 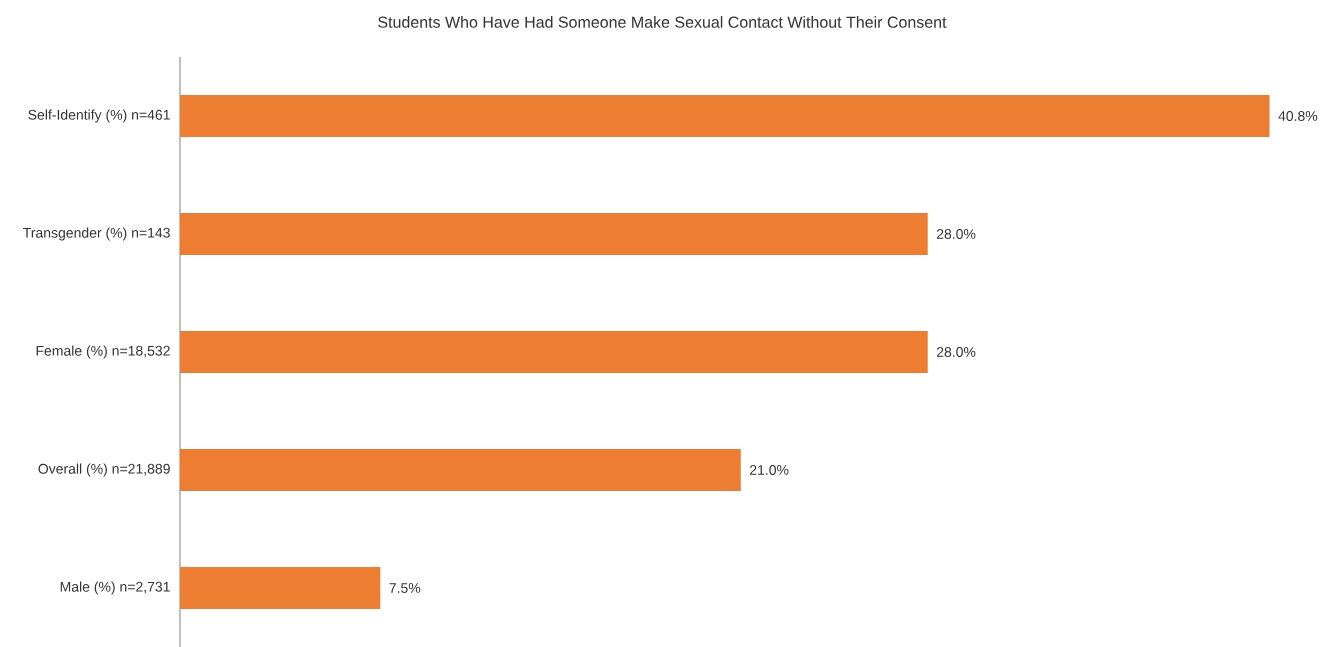 What do you see at coordinates (96, 234) in the screenshot?
I see `y-tick-label: Transgender (%) n=143` at bounding box center [96, 234].